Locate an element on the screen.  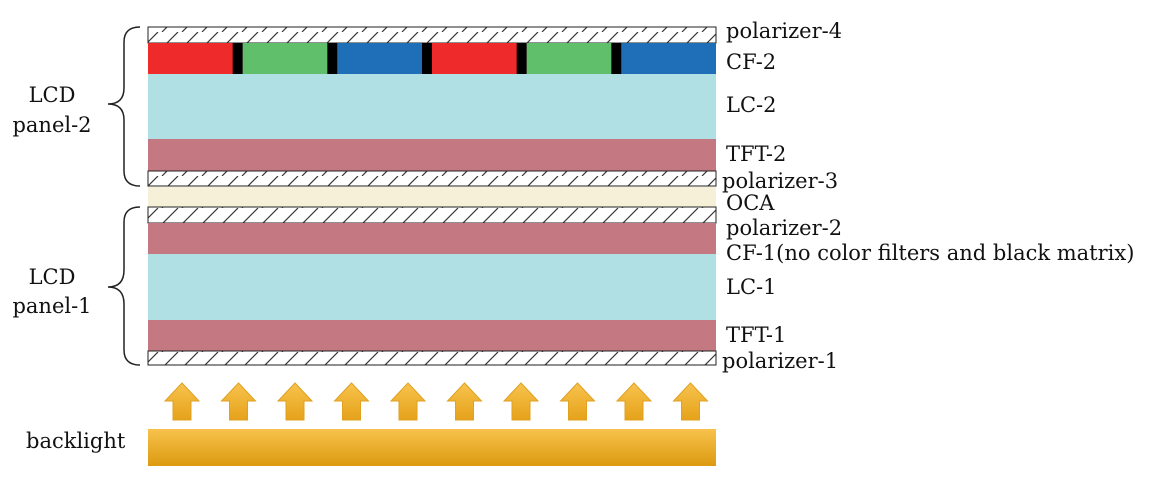
panel-2-label-line1: LCD is located at coordinates (52, 95).